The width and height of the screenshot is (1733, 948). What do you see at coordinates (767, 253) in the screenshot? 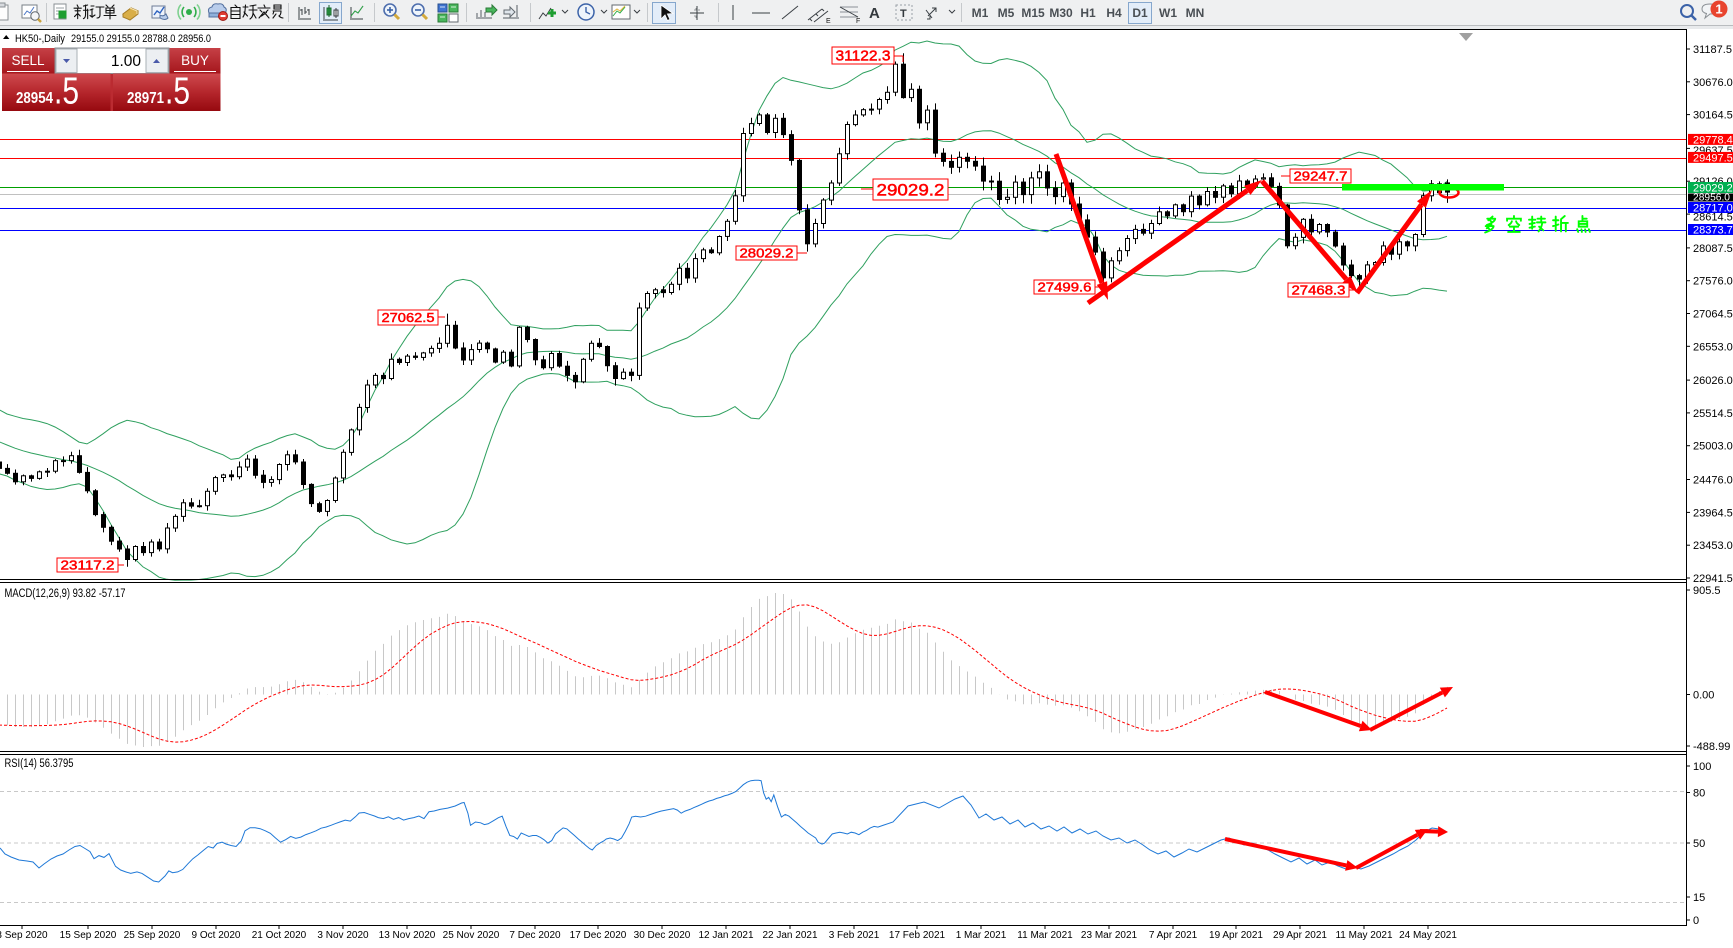
I see `svg-text: 28029.2` at bounding box center [767, 253].